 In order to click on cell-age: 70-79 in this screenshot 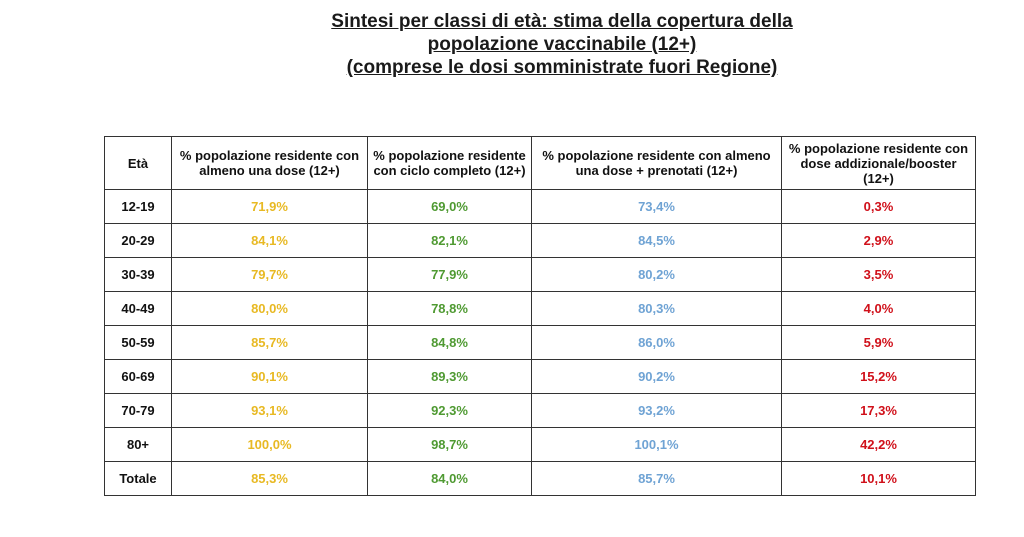, I will do `click(138, 410)`.